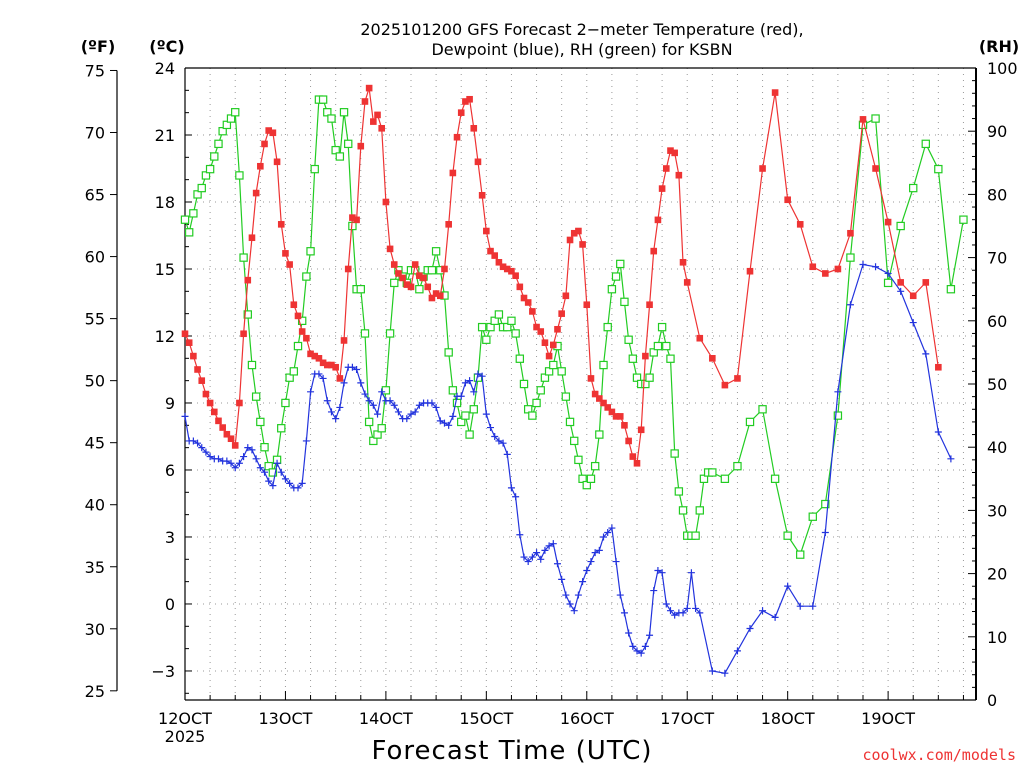 This screenshot has width=1024, height=768. I want to click on celsius-tick-label: 3, so click(170, 537).